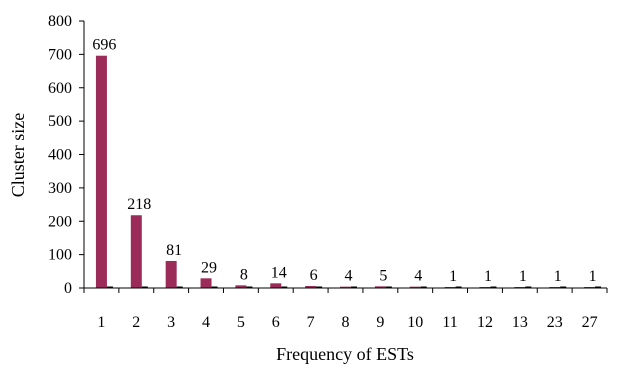  I want to click on y-tick-label: 300, so click(60, 188).